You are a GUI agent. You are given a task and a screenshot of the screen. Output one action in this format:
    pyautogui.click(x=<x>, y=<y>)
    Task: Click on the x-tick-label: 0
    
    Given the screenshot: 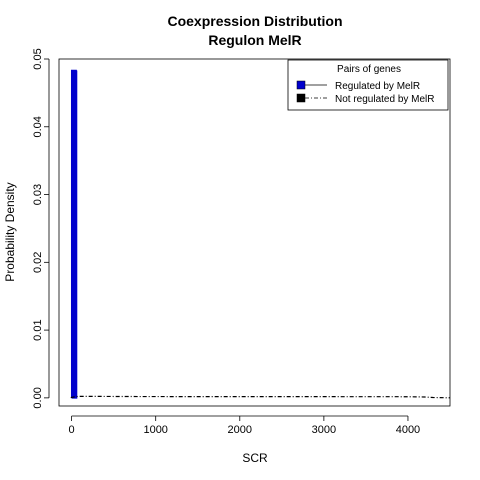 What is the action you would take?
    pyautogui.click(x=72, y=430)
    